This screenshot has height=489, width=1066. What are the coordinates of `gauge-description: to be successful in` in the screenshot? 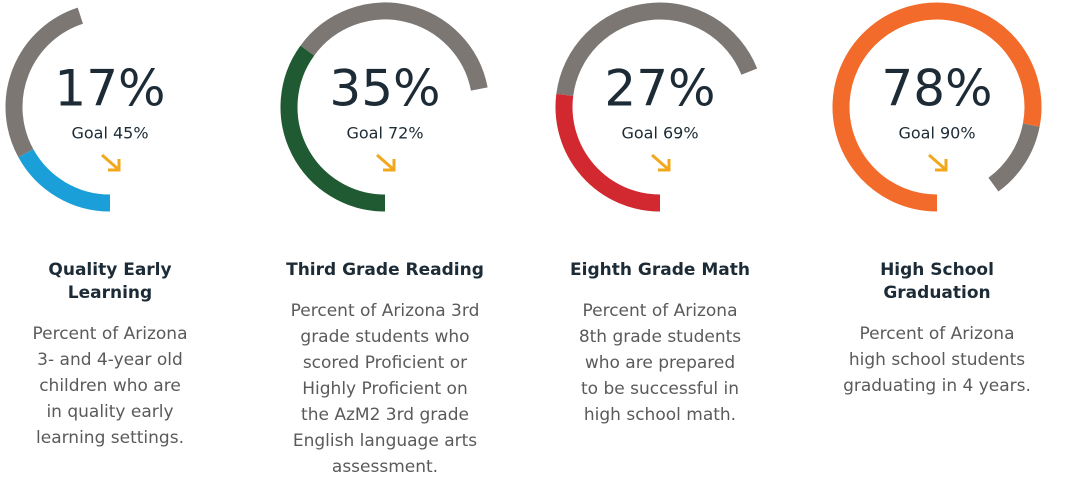 It's located at (660, 389).